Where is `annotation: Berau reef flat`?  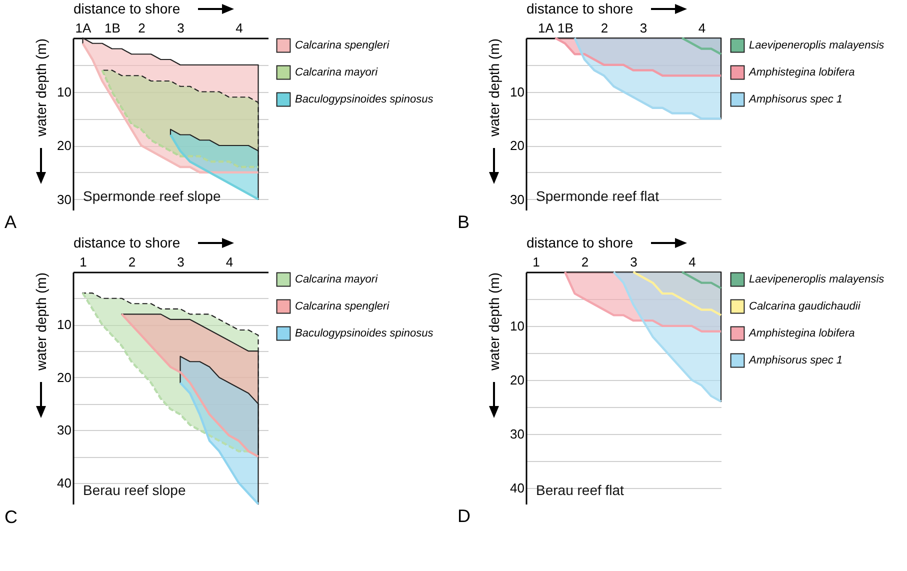 annotation: Berau reef flat is located at coordinates (580, 490).